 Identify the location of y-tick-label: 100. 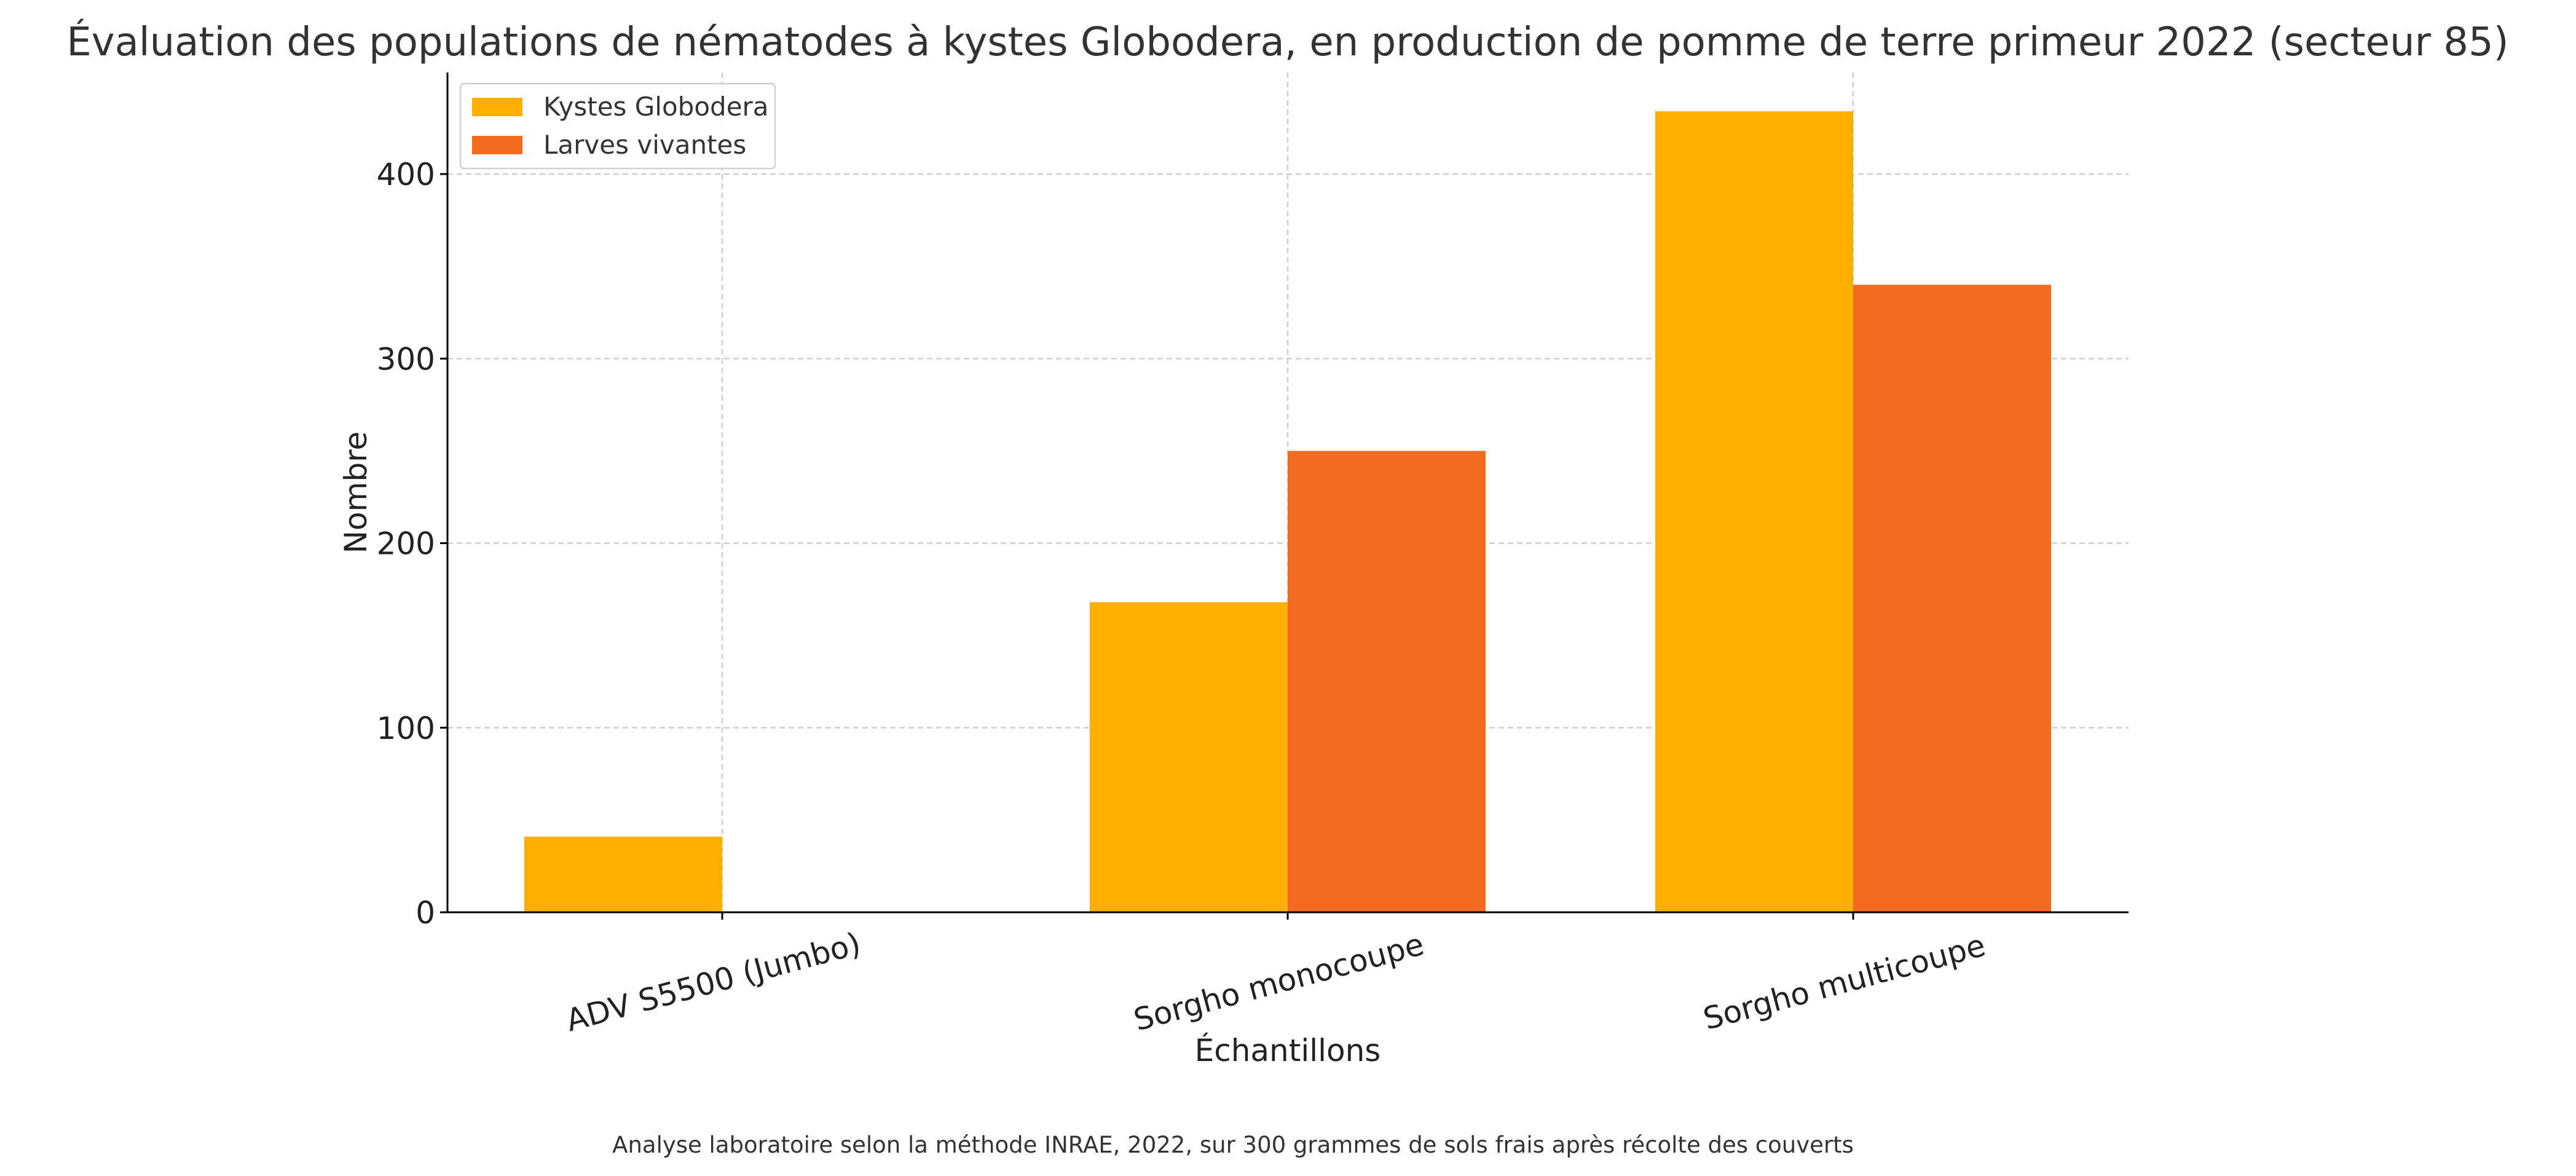
(406, 728).